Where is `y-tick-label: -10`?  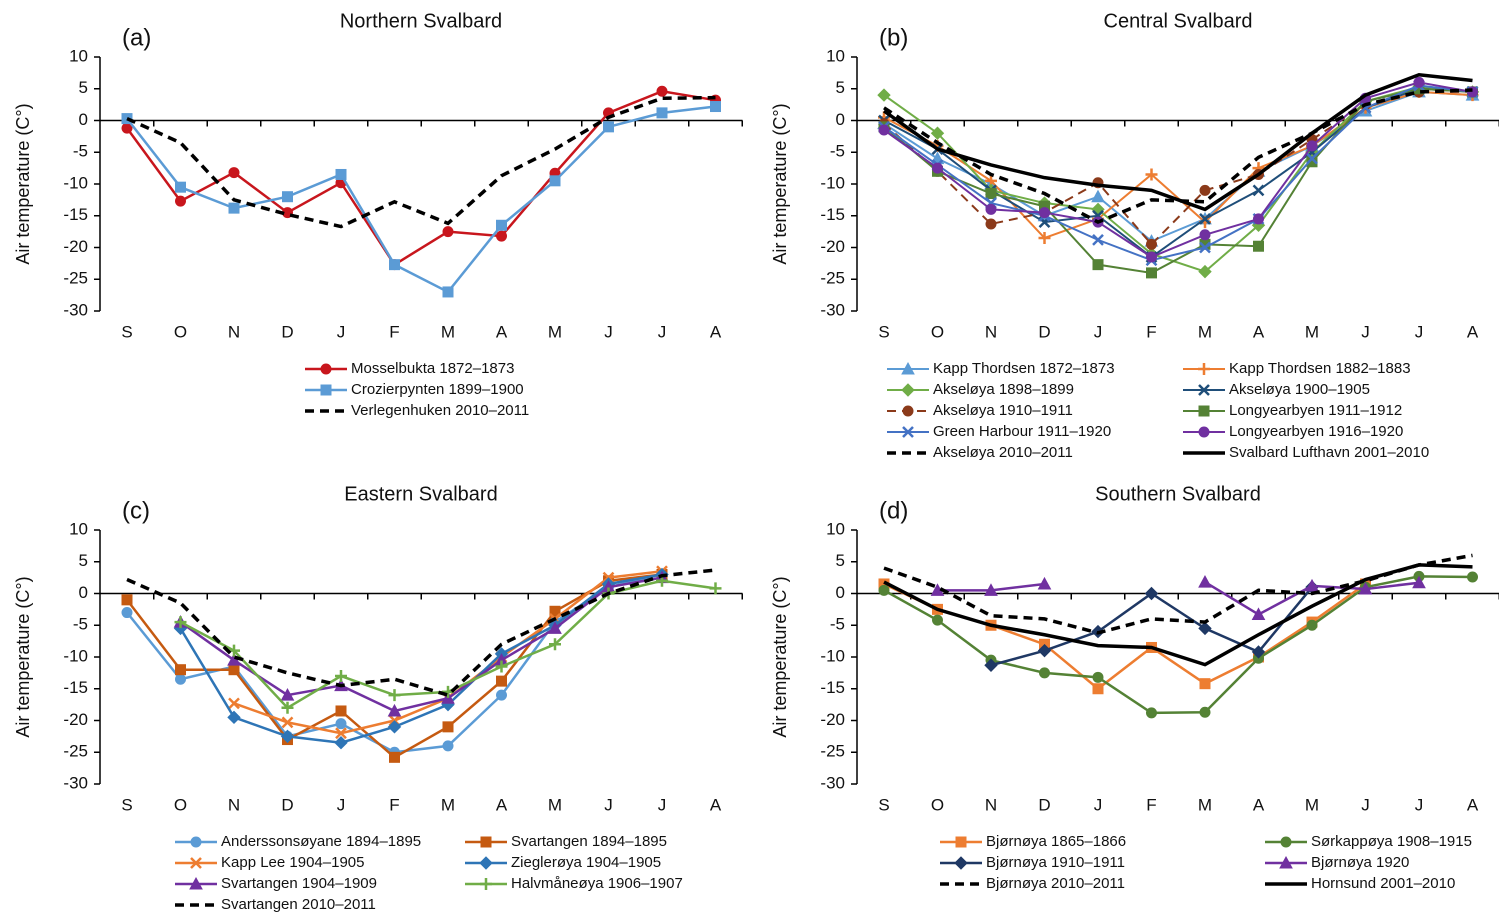
y-tick-label: -10 is located at coordinates (75, 182).